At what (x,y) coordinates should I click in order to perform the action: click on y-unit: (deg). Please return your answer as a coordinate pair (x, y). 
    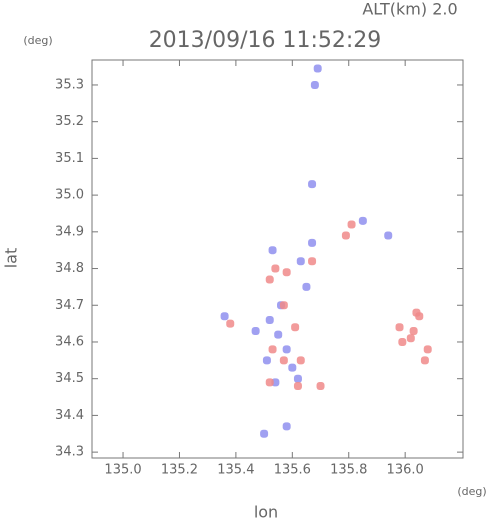
    Looking at the image, I should click on (37, 40).